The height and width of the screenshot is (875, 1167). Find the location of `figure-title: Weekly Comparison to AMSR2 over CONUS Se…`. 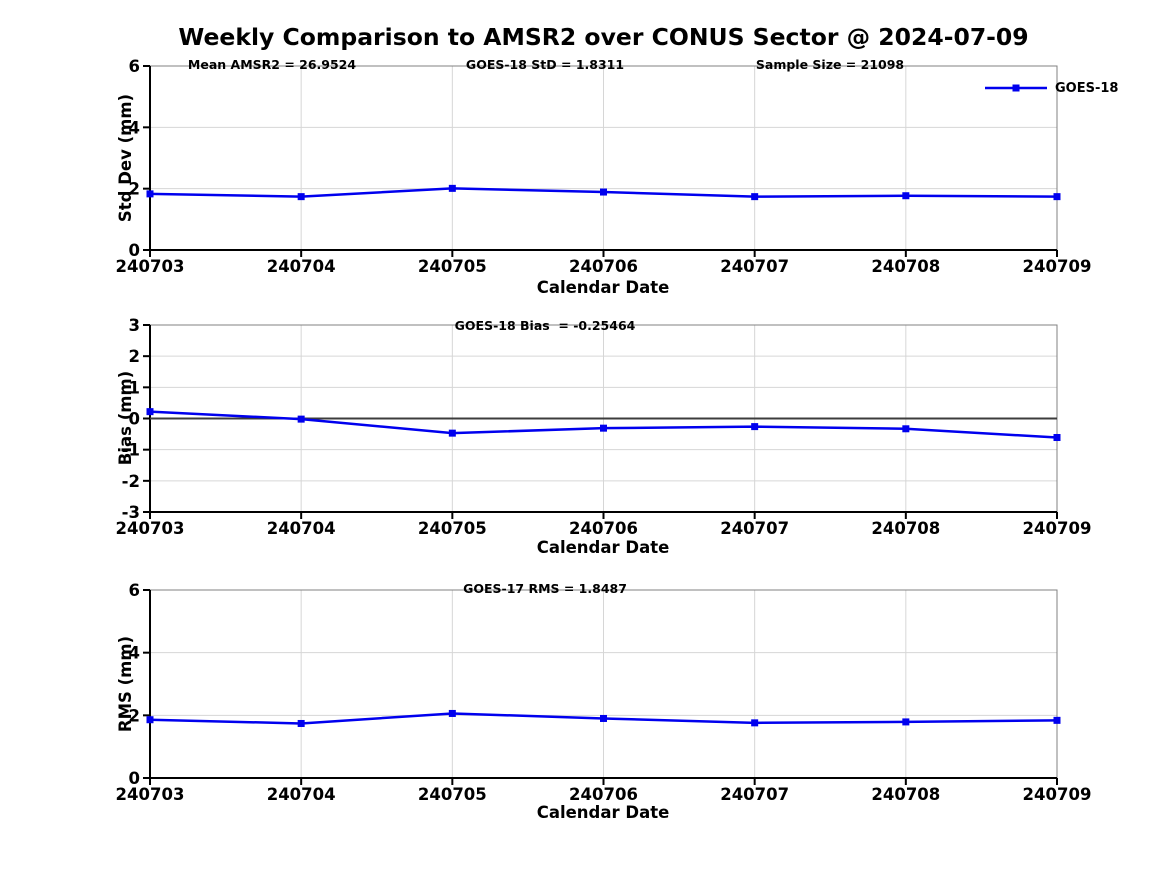

figure-title: Weekly Comparison to AMSR2 over CONUS Se… is located at coordinates (603, 37).